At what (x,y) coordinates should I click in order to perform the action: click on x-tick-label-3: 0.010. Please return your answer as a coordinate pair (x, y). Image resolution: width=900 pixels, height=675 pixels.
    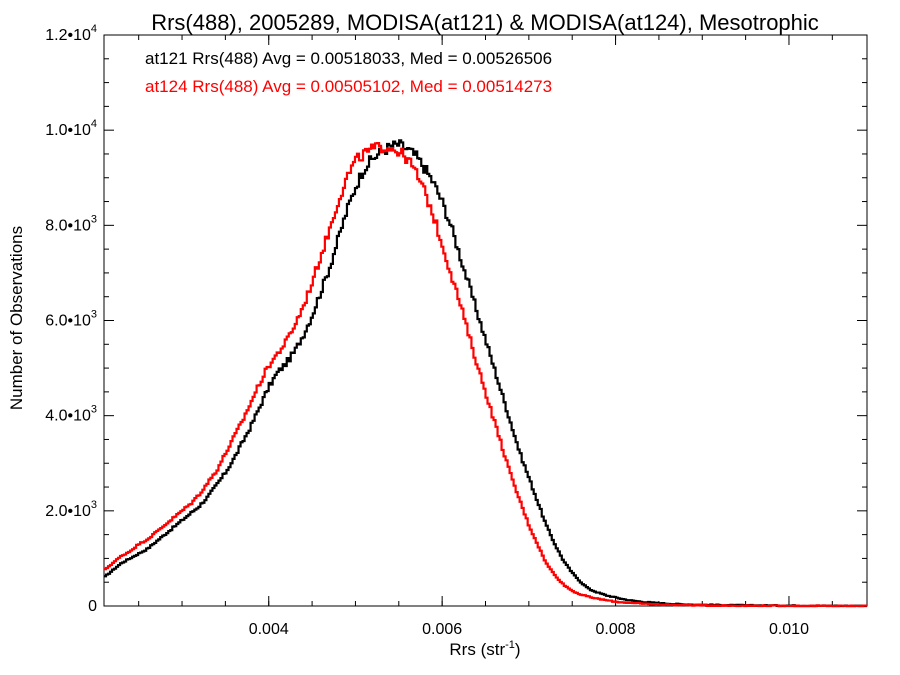
    Looking at the image, I should click on (789, 629).